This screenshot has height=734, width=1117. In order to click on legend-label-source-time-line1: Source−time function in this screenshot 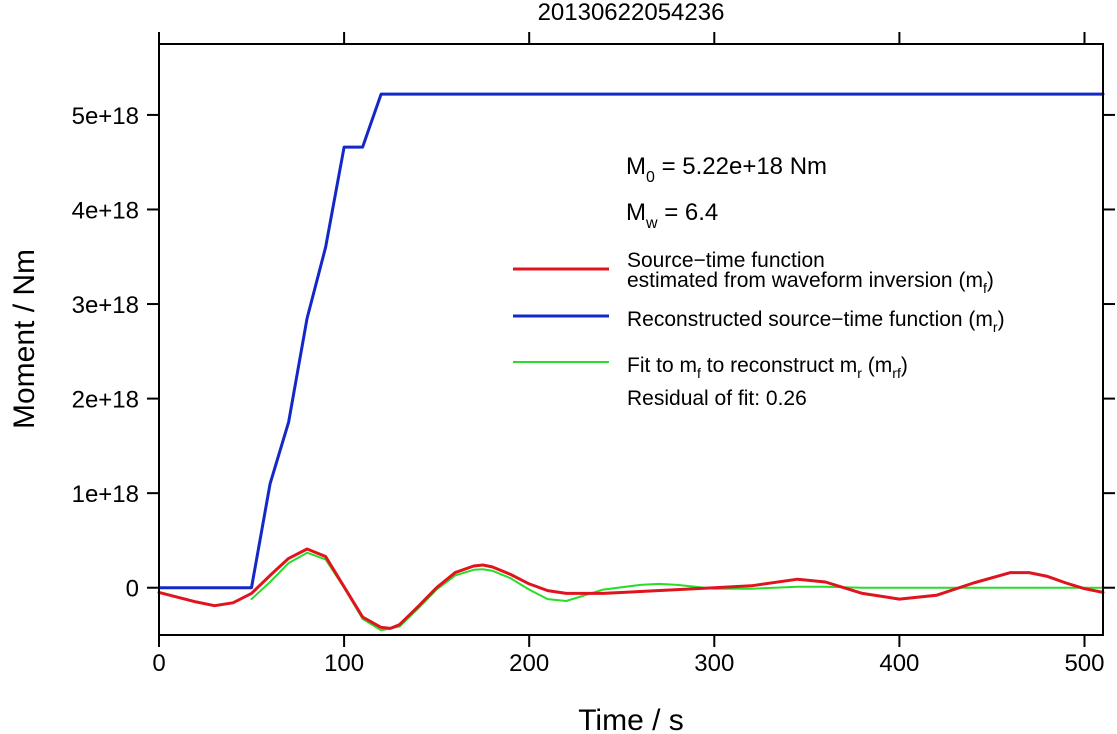, I will do `click(726, 260)`.